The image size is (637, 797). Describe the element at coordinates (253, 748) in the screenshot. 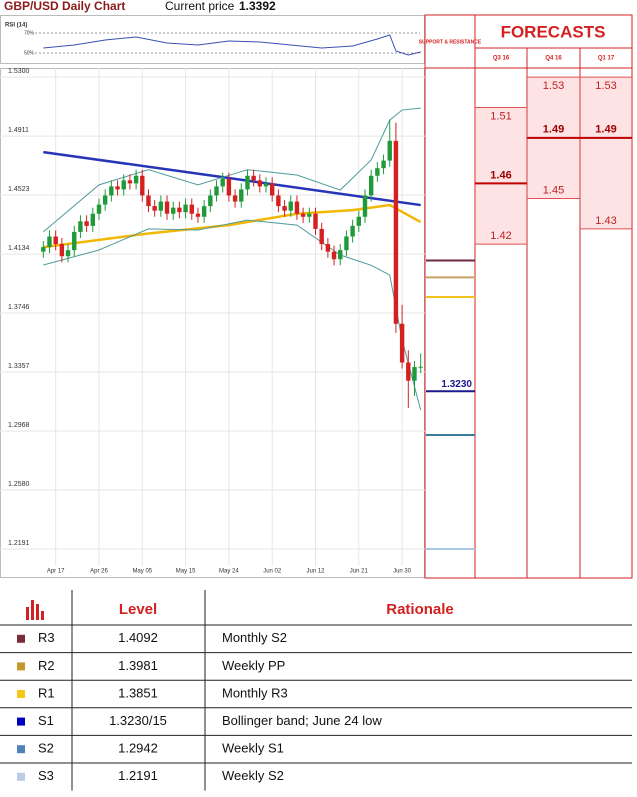

I see `row-rationale: Weekly S1` at that location.